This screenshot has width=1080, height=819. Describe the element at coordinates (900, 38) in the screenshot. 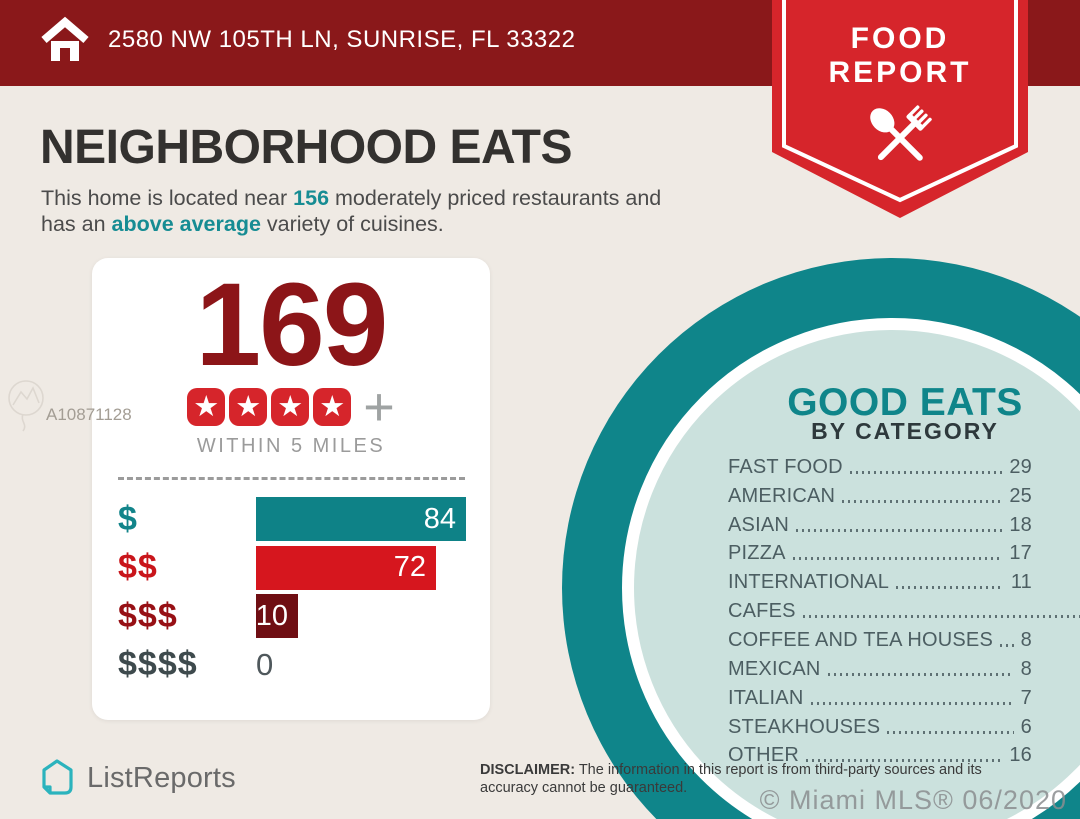

I see `ribbon-title-line1: FOOD` at that location.